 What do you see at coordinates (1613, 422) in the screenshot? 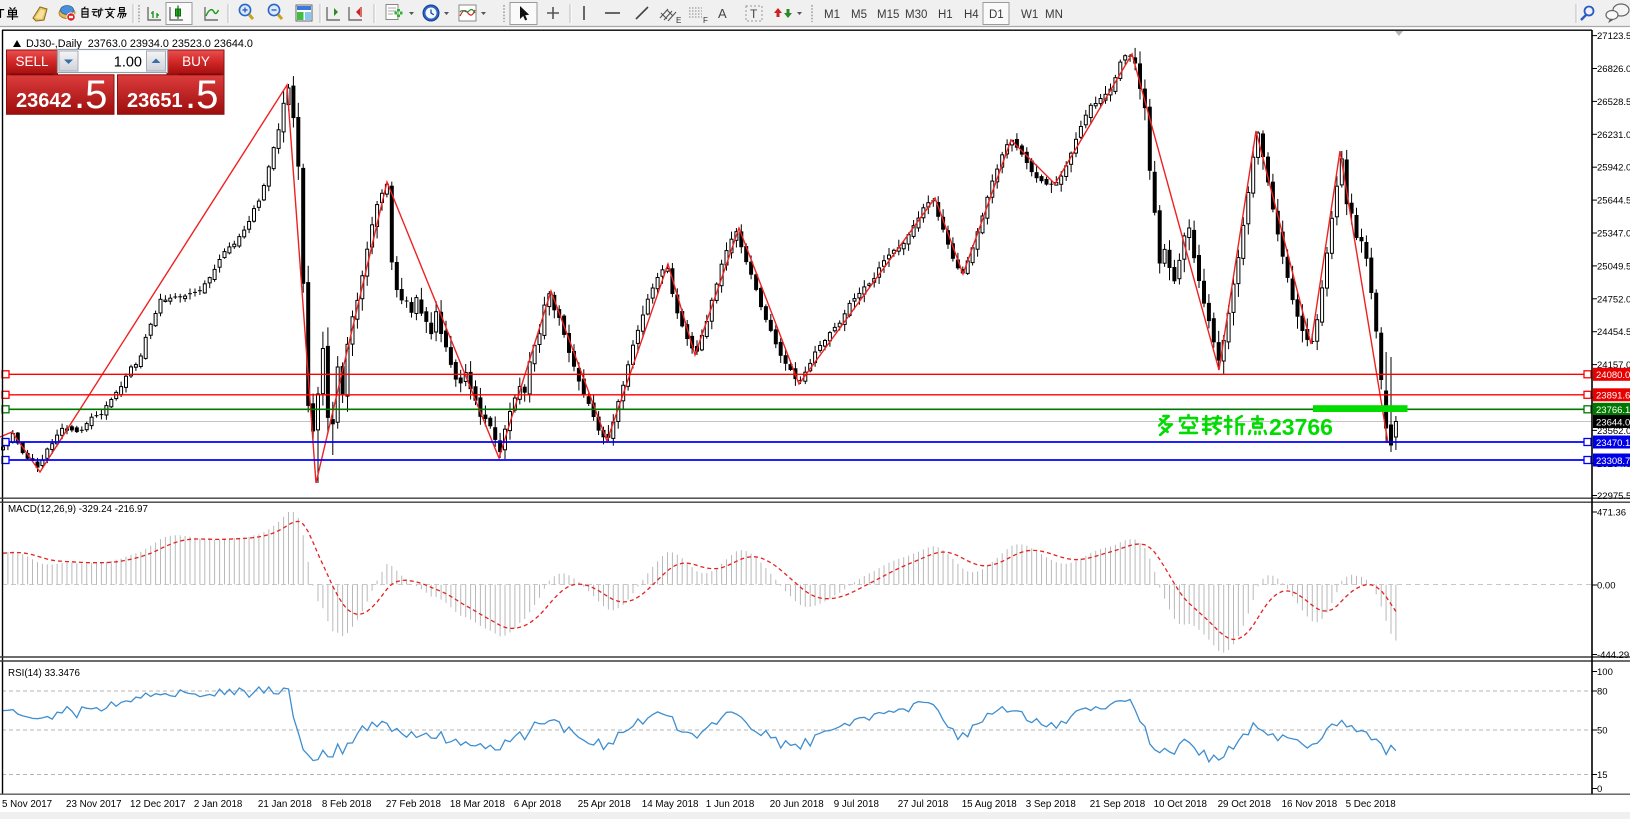
I see `svg-text: 23644.0` at bounding box center [1613, 422].